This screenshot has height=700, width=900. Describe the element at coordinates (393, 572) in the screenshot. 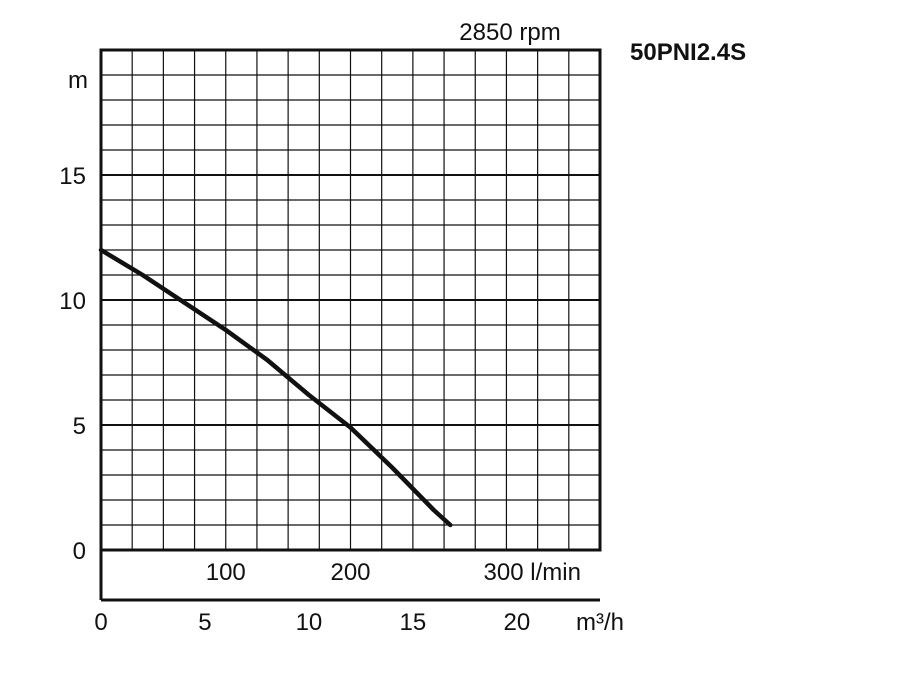

I see `lpm-tick-labels: 100 200 300 l/min` at that location.